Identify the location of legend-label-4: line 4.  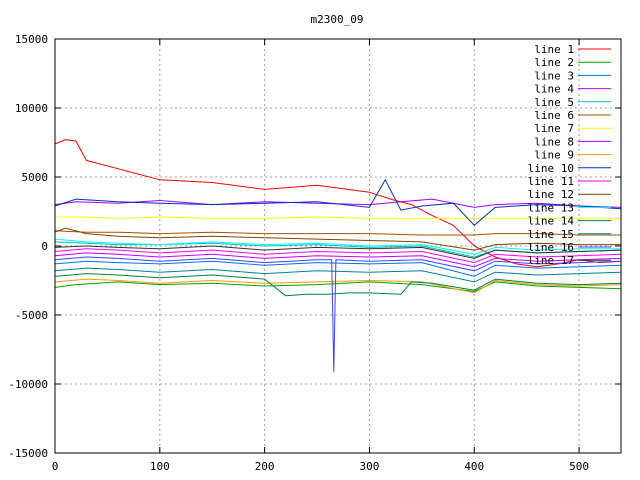
(554, 89).